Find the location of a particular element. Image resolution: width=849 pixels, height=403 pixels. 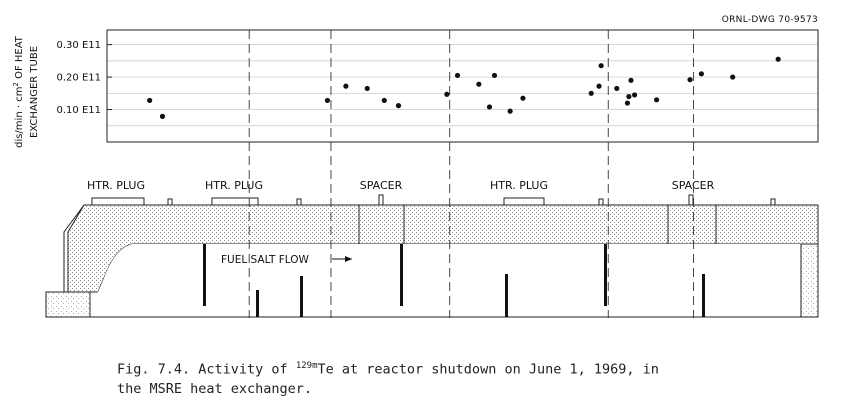

data-points is located at coordinates (464, 87).